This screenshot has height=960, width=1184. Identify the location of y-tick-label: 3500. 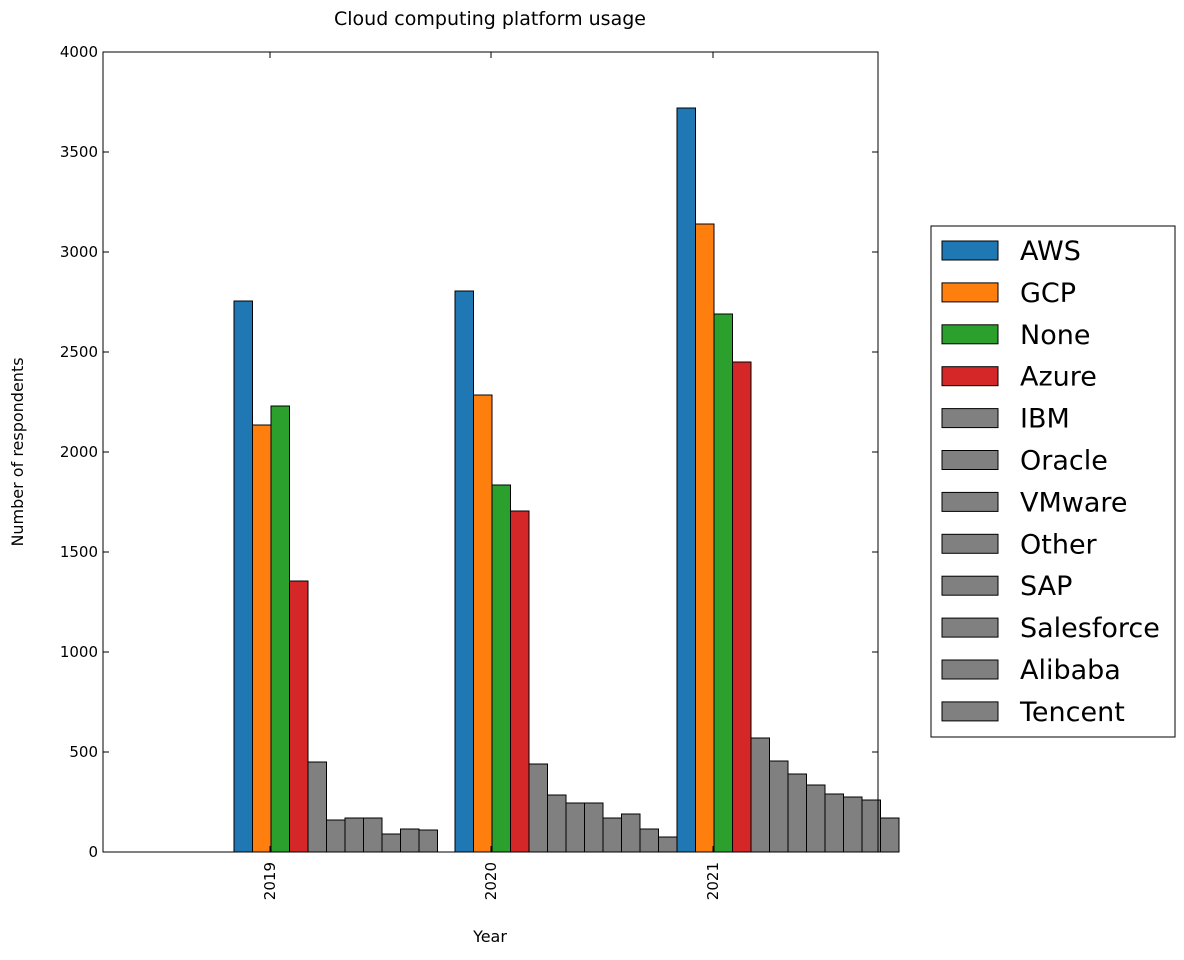
(79, 152).